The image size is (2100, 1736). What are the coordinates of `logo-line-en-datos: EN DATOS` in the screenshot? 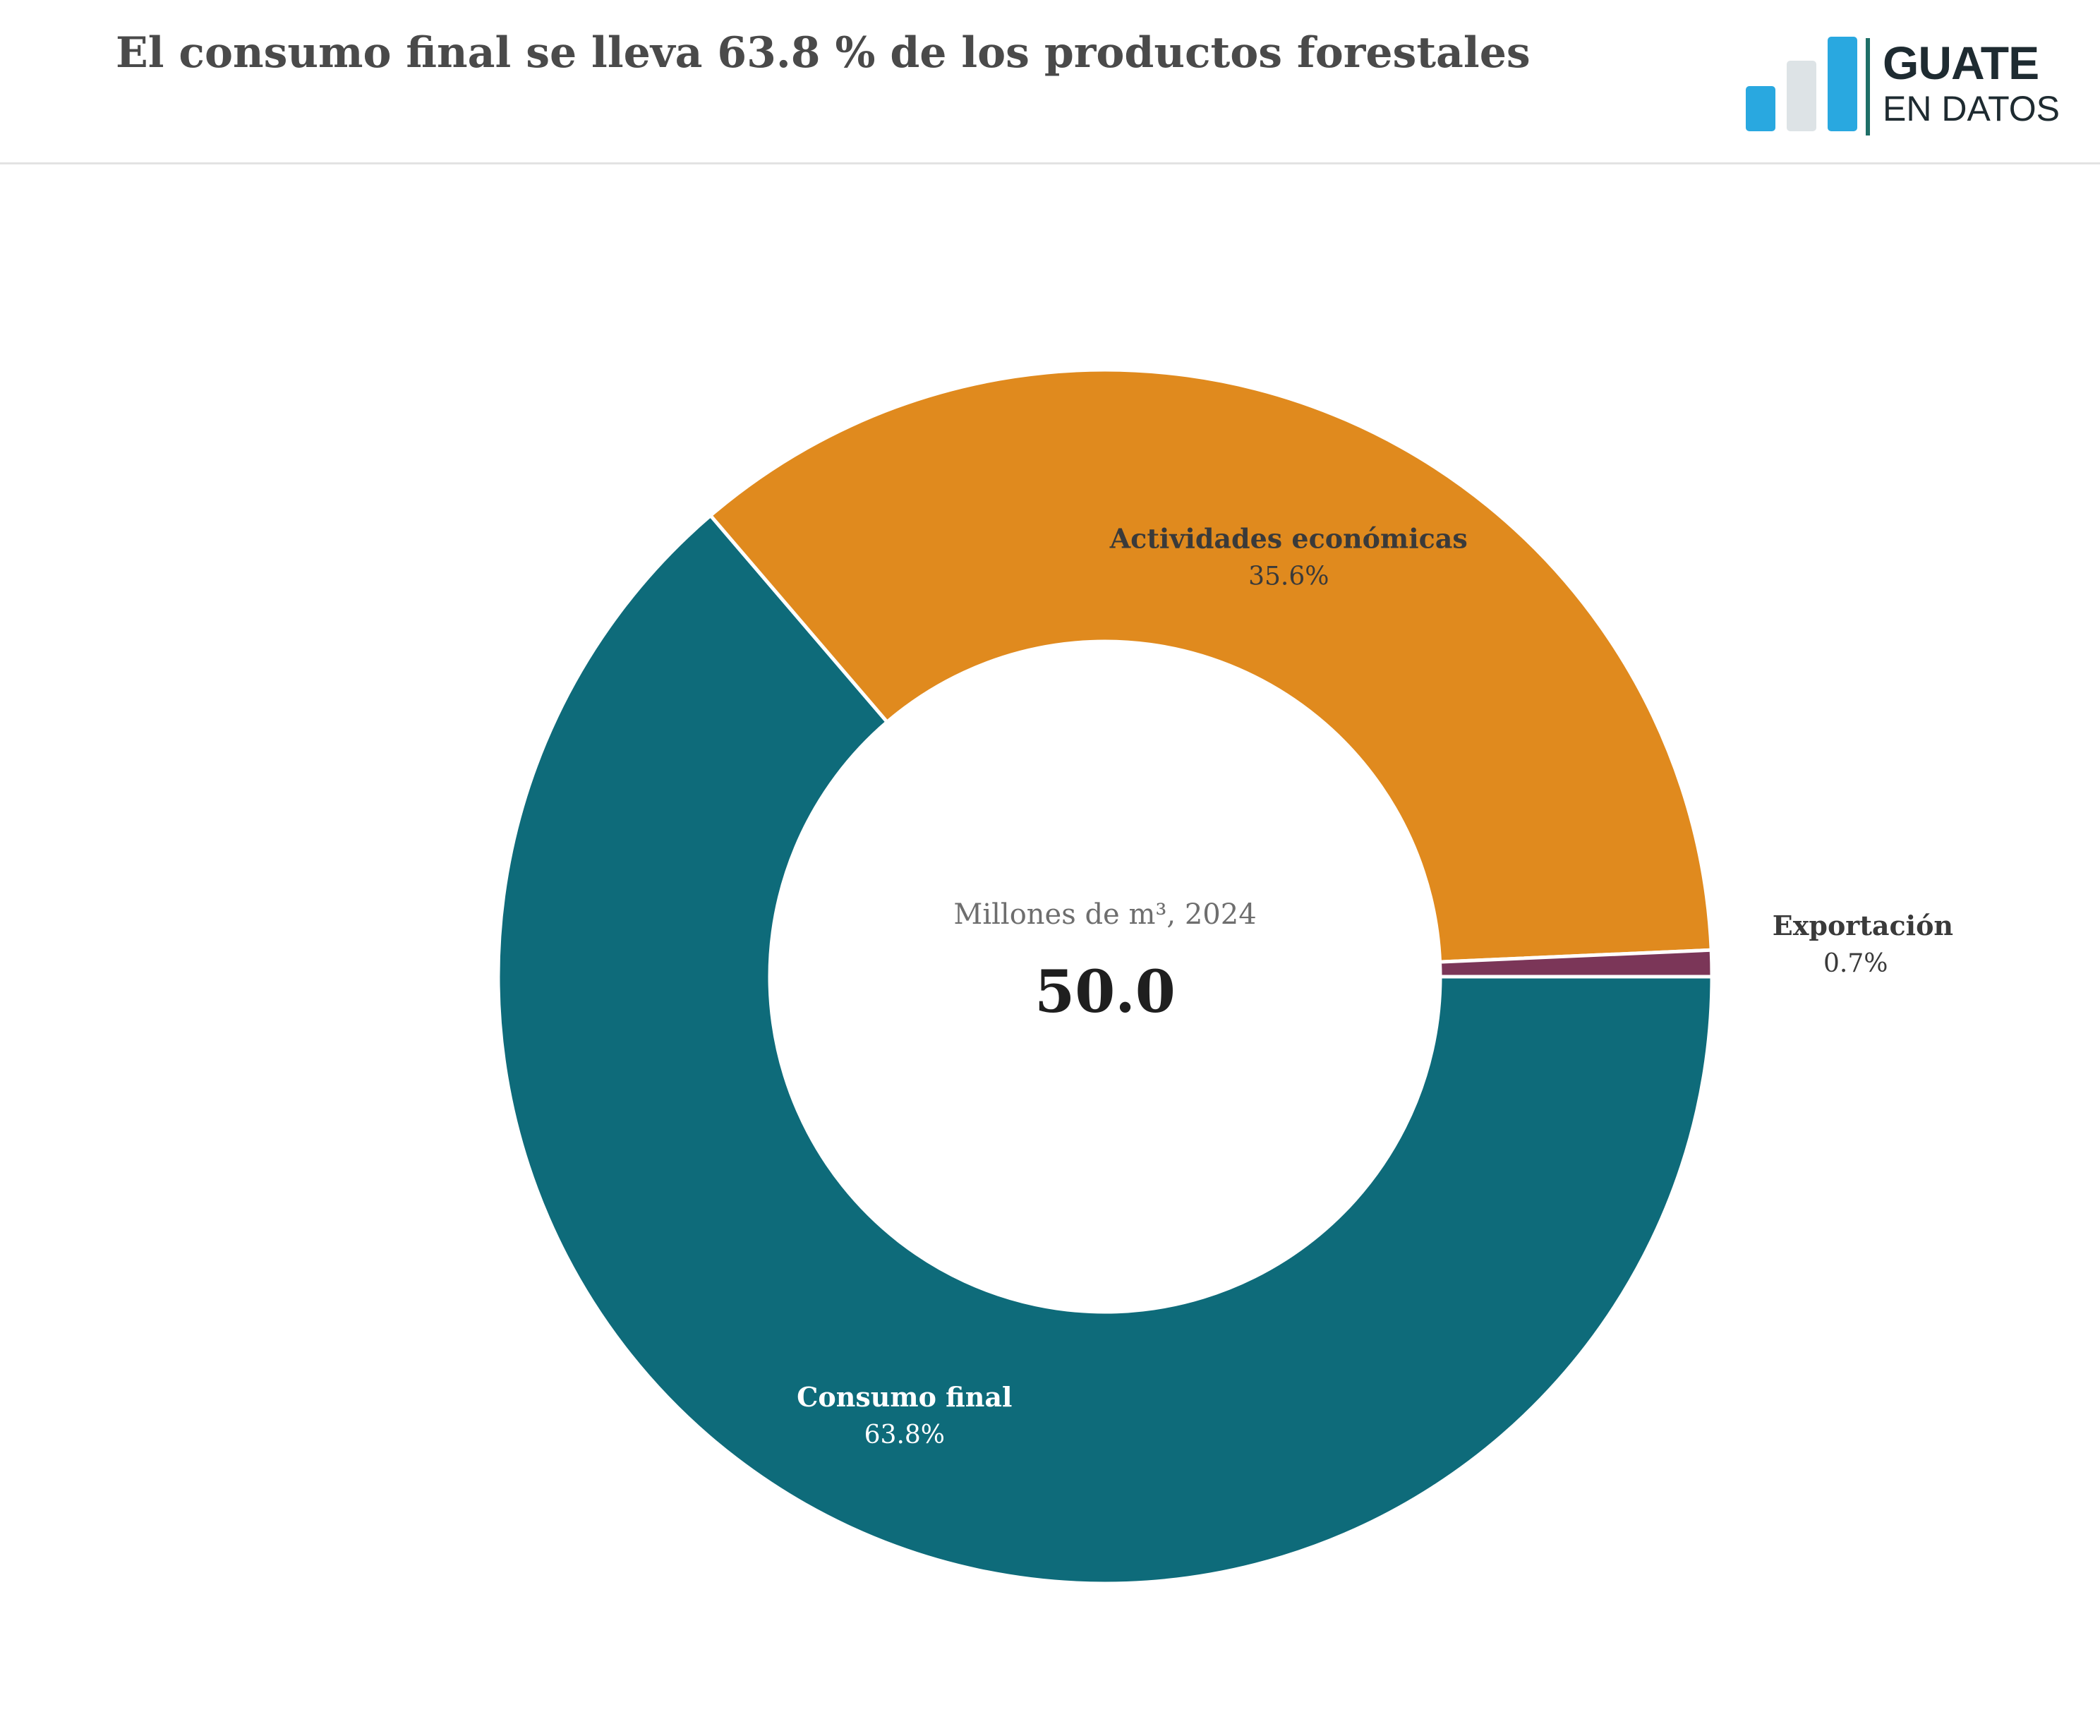 It's located at (1971, 108).